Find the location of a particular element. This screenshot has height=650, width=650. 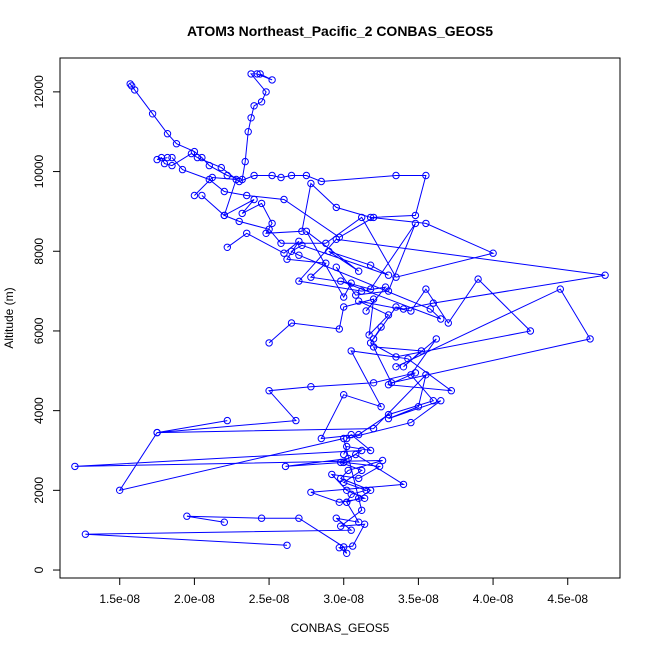

y-tick-label: 0 is located at coordinates (39, 569).